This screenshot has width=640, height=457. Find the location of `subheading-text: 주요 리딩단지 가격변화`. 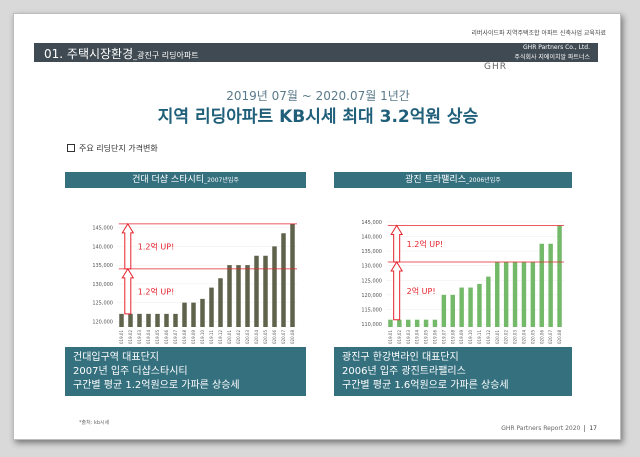

subheading-text: 주요 리딩단지 가격변화 is located at coordinates (118, 148).